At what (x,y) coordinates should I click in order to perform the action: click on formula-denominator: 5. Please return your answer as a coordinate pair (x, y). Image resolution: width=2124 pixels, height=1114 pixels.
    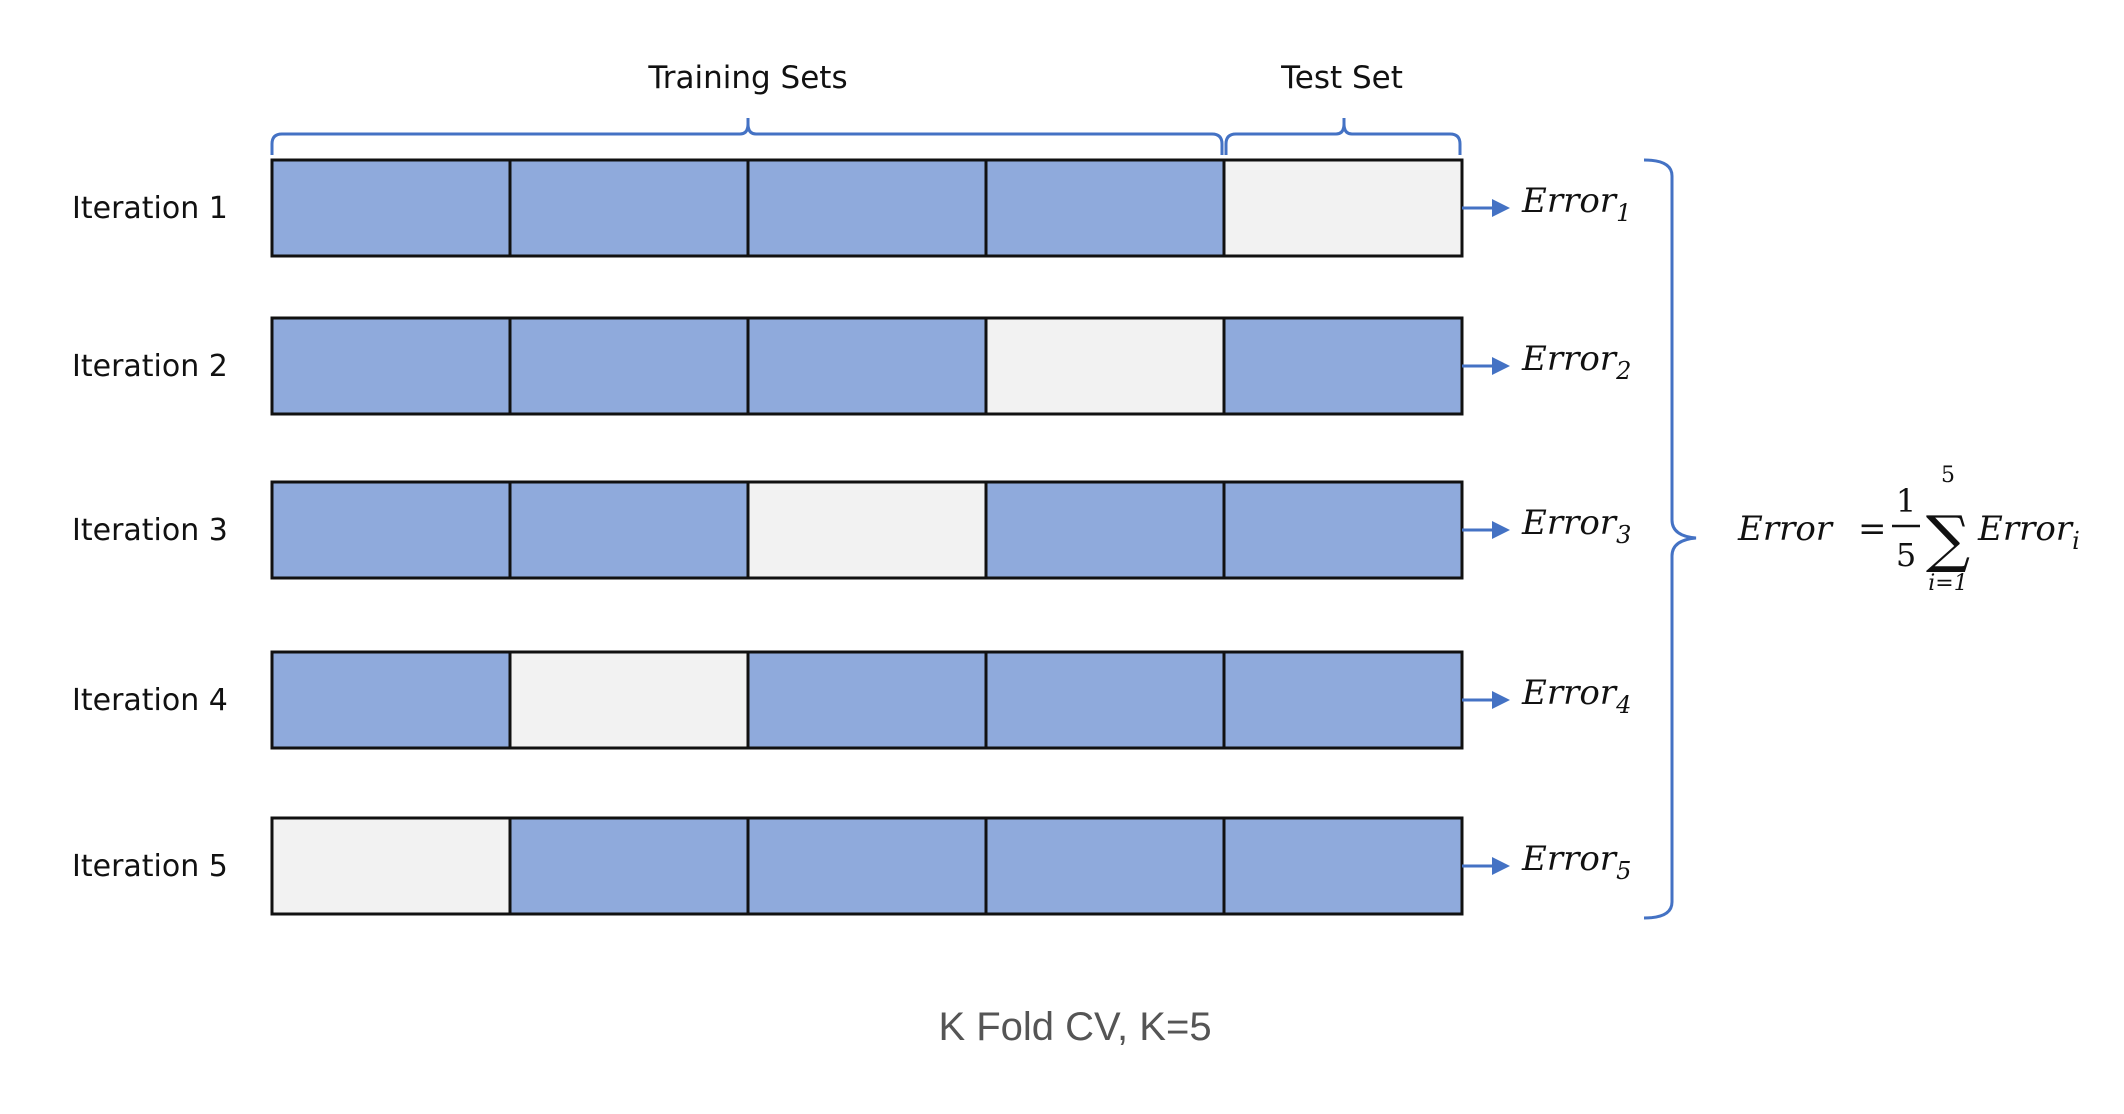
    Looking at the image, I should click on (1906, 555).